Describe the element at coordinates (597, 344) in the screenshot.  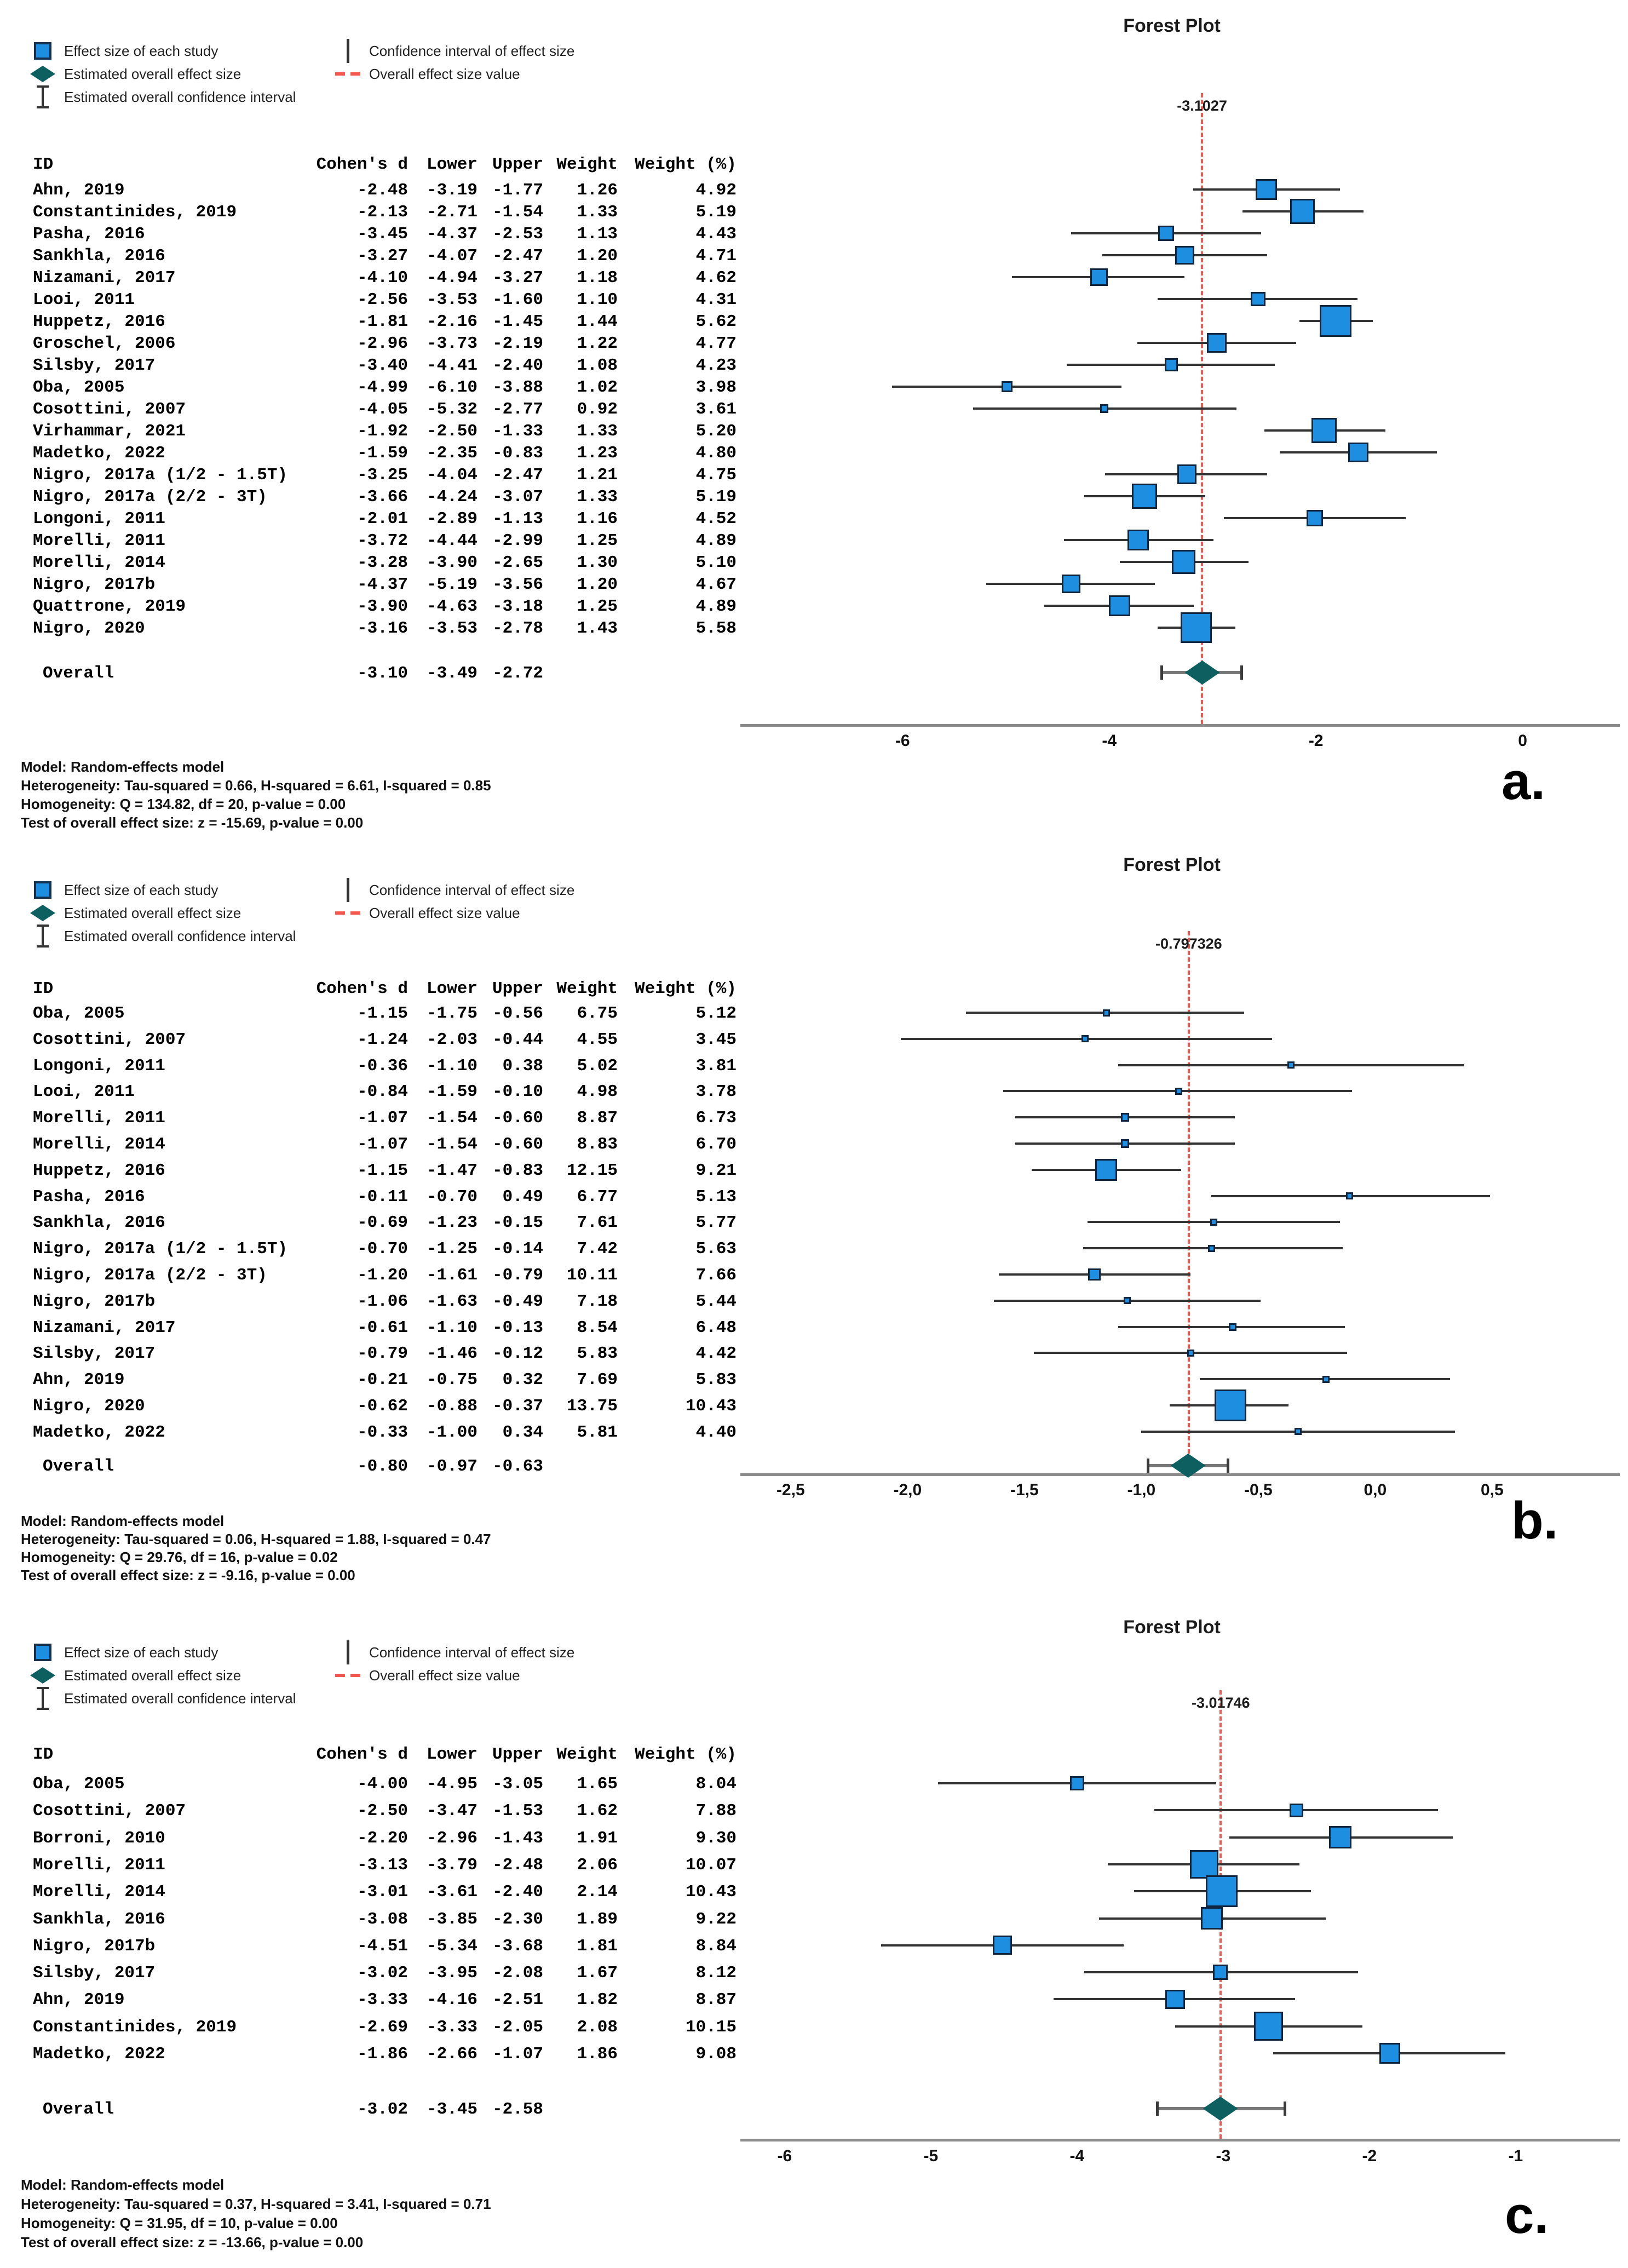
I see `weight: 1.22` at that location.